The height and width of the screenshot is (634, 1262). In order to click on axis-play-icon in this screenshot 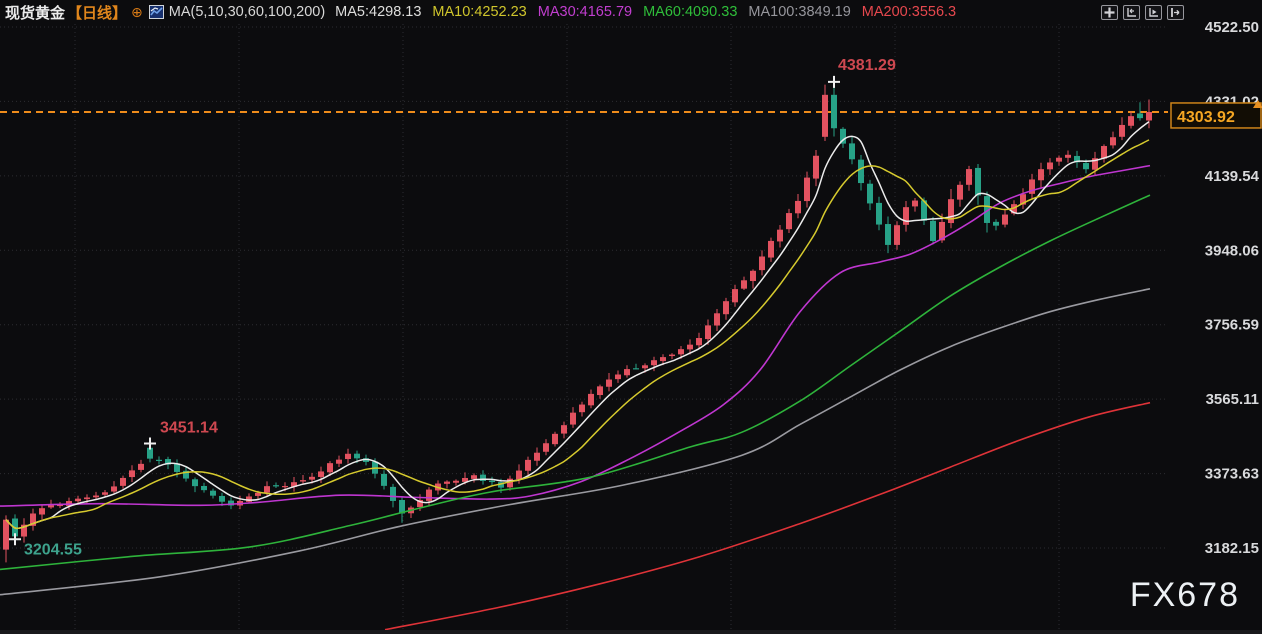, I will do `click(1153, 12)`.